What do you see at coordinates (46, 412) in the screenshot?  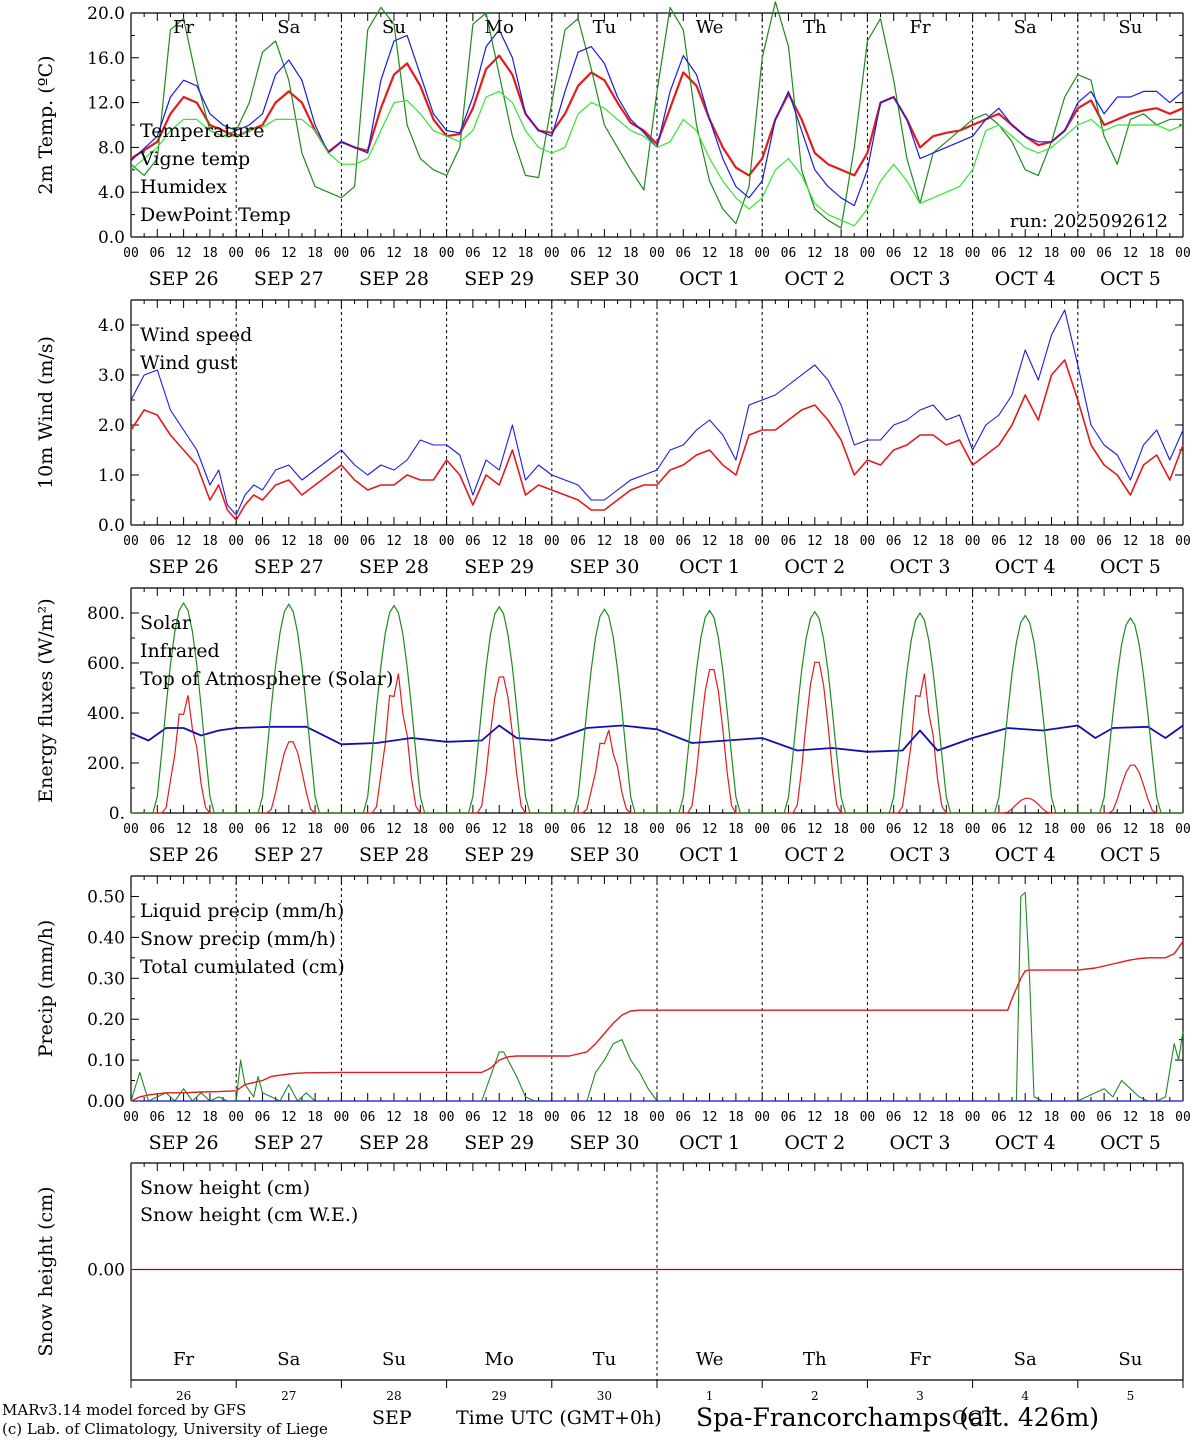 I see `y-axis-label: 10m Wind (m/s)` at bounding box center [46, 412].